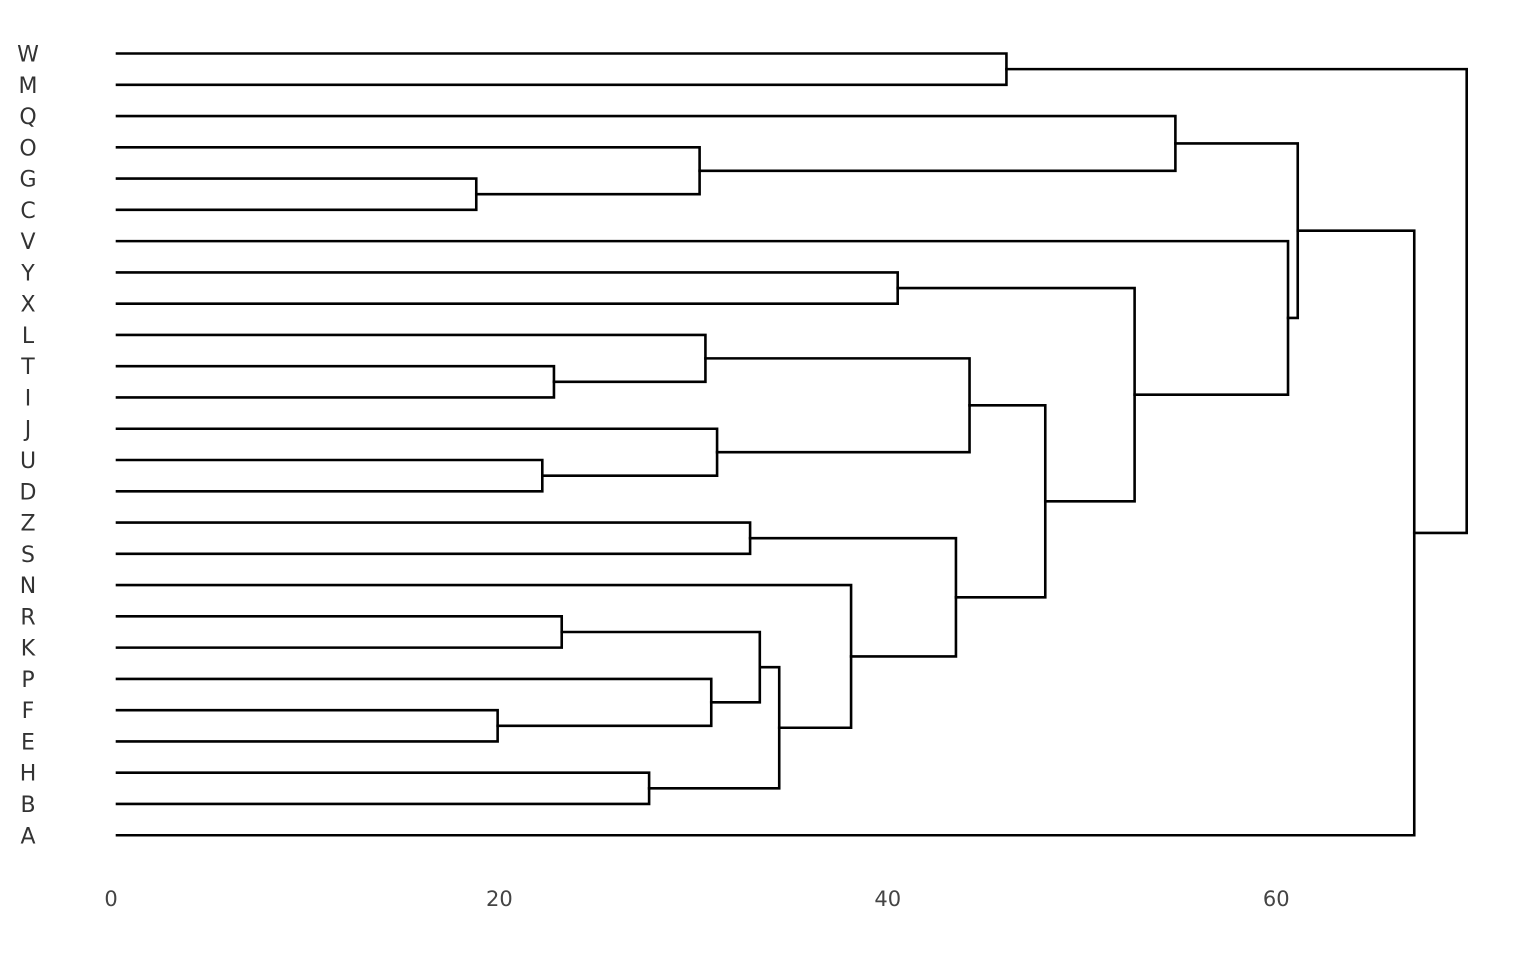 Image resolution: width=1536 pixels, height=960 pixels. What do you see at coordinates (110, 899) in the screenshot?
I see `x-tick-label-0: 0` at bounding box center [110, 899].